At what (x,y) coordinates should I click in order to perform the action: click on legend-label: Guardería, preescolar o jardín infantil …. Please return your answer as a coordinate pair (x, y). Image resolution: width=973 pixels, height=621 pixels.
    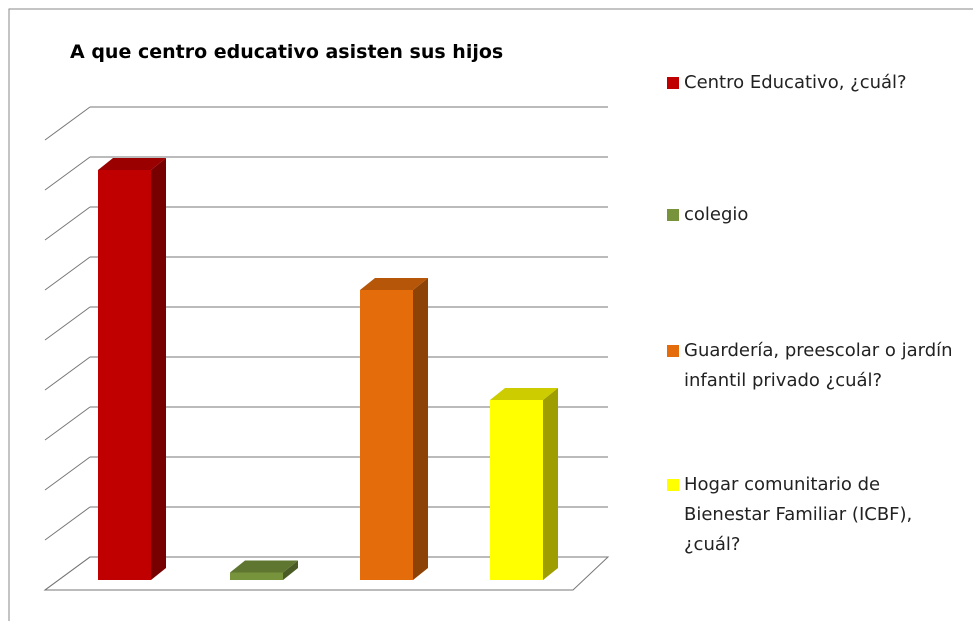
    Looking at the image, I should click on (818, 365).